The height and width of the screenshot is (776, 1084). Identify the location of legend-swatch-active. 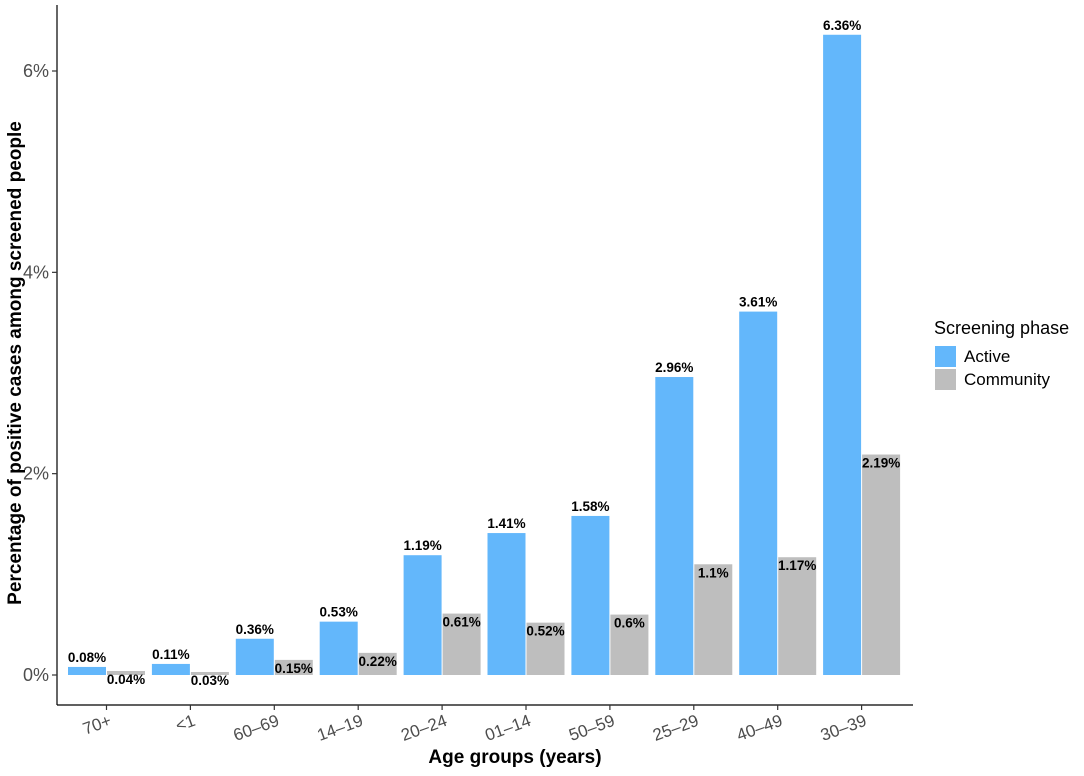
(945, 356).